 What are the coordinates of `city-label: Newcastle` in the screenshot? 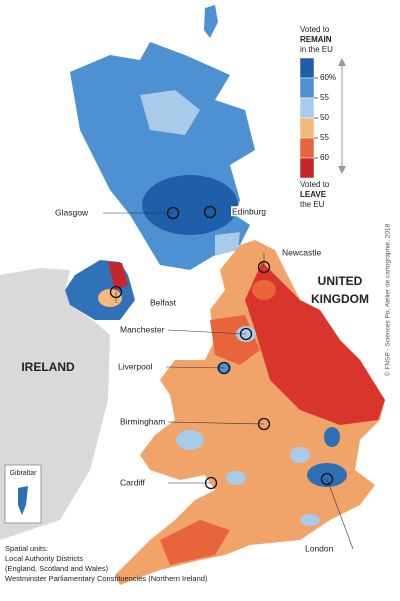 It's located at (301, 252).